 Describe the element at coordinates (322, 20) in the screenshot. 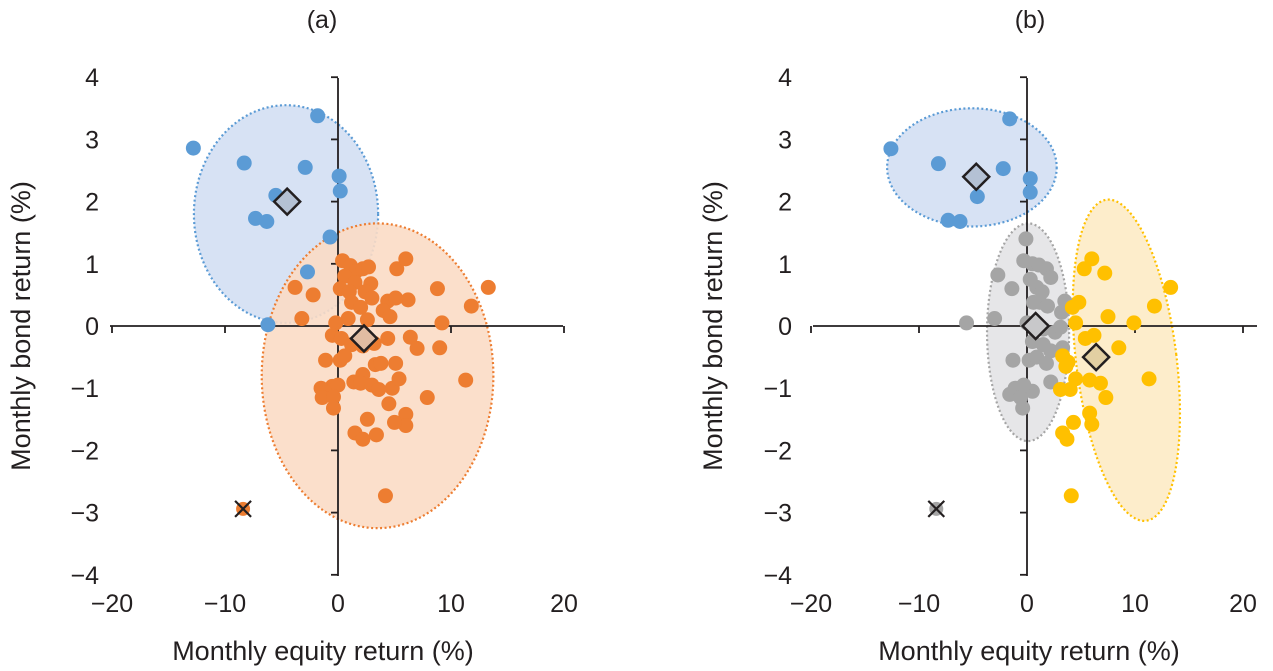

I see `panel-a-title: (a)` at that location.